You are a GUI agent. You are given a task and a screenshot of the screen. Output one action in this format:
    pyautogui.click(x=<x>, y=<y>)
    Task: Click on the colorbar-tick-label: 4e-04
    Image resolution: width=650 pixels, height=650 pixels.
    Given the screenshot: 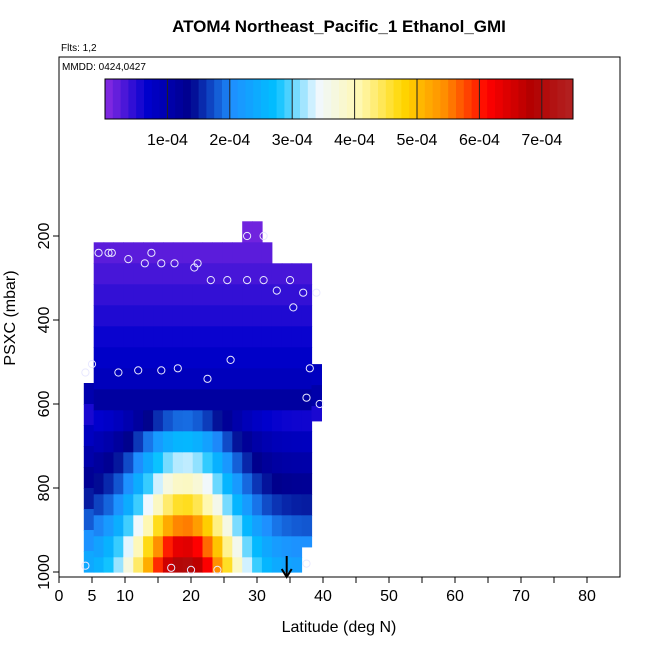 What is the action you would take?
    pyautogui.click(x=354, y=140)
    